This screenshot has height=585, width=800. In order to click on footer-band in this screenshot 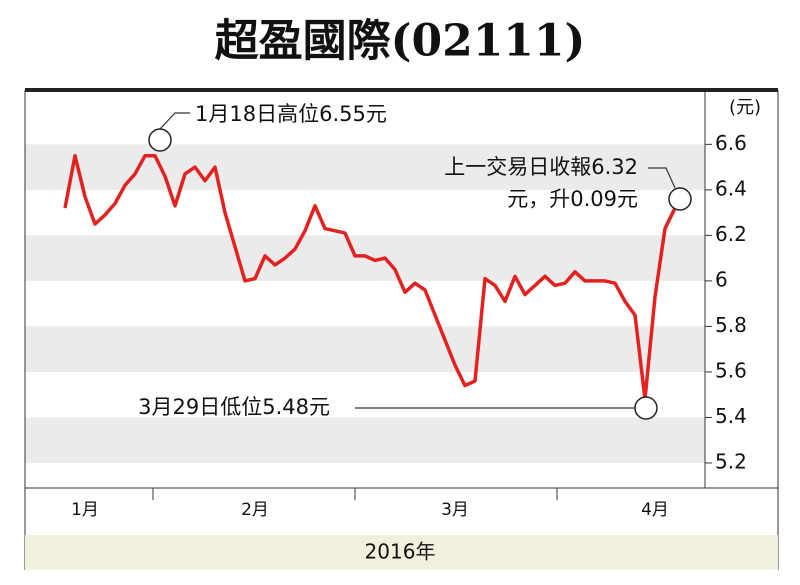, I will do `click(401, 552)`.